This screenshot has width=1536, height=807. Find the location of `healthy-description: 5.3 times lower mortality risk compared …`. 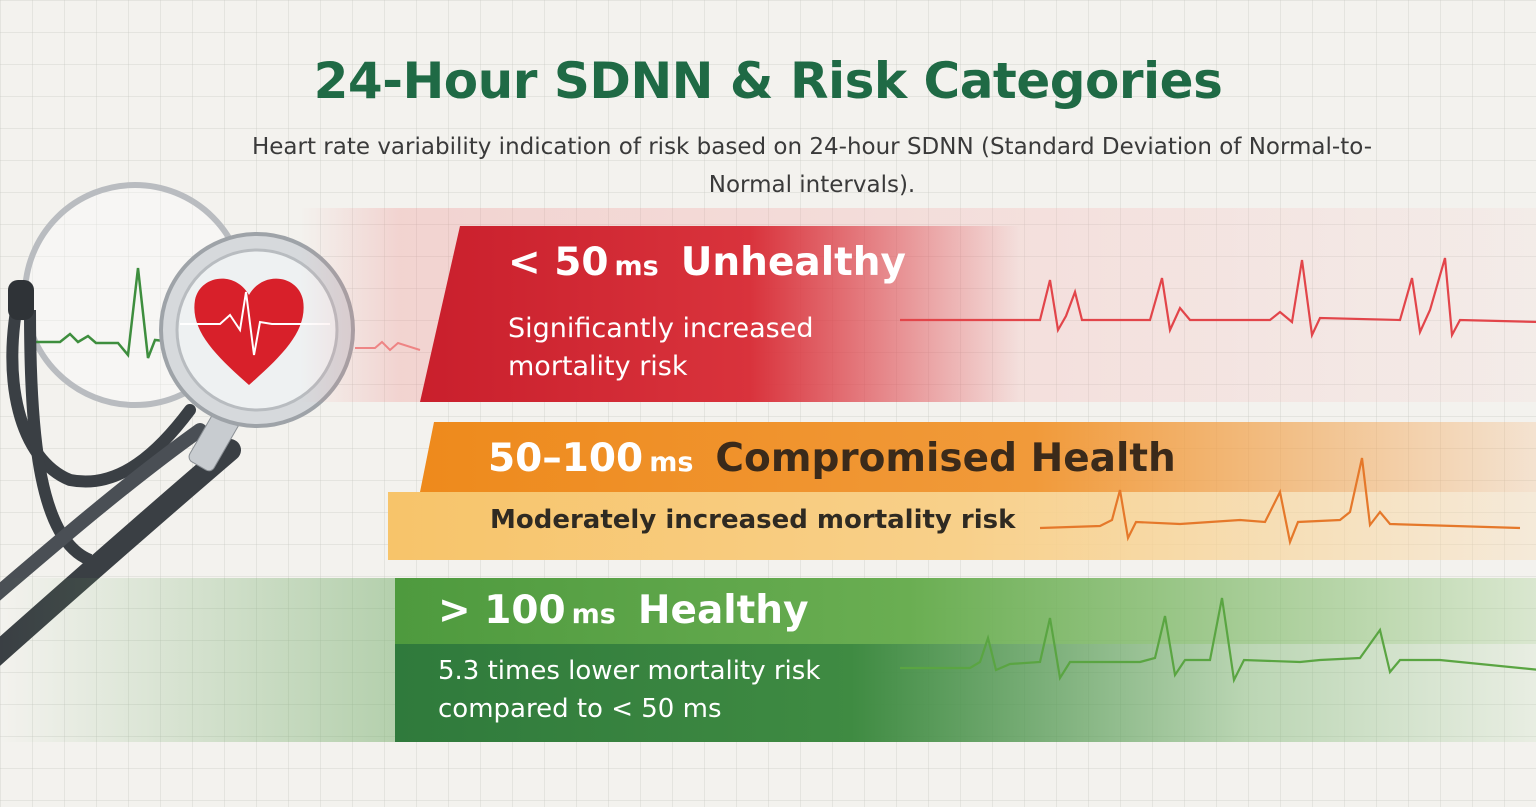

healthy-description: 5.3 times lower mortality risk compared … is located at coordinates (629, 690).